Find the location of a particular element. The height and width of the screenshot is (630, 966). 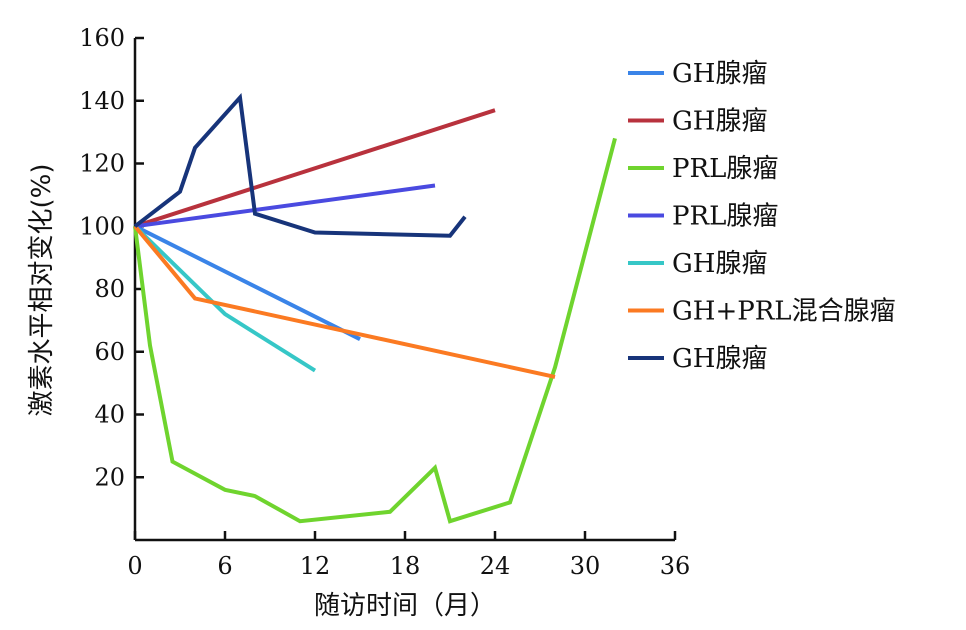

x-tick-label: 36 is located at coordinates (675, 566).